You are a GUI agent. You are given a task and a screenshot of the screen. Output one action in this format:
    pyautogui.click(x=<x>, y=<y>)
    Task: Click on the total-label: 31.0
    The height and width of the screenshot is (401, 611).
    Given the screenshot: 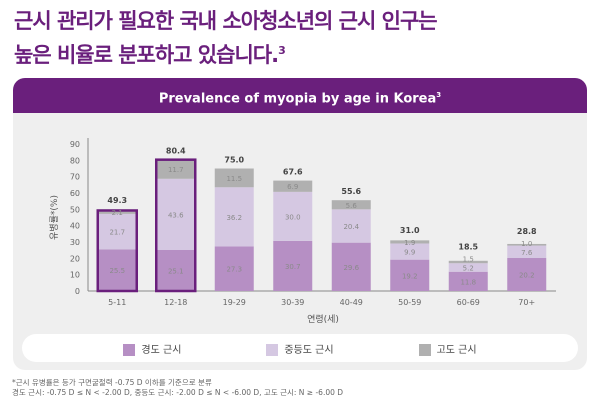 What is the action you would take?
    pyautogui.click(x=410, y=230)
    